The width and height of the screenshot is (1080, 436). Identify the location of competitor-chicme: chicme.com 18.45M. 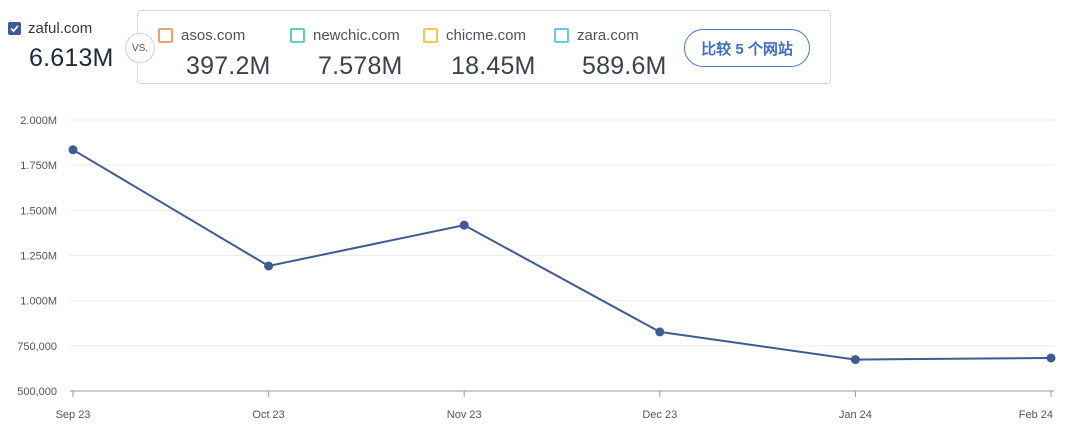
(479, 53).